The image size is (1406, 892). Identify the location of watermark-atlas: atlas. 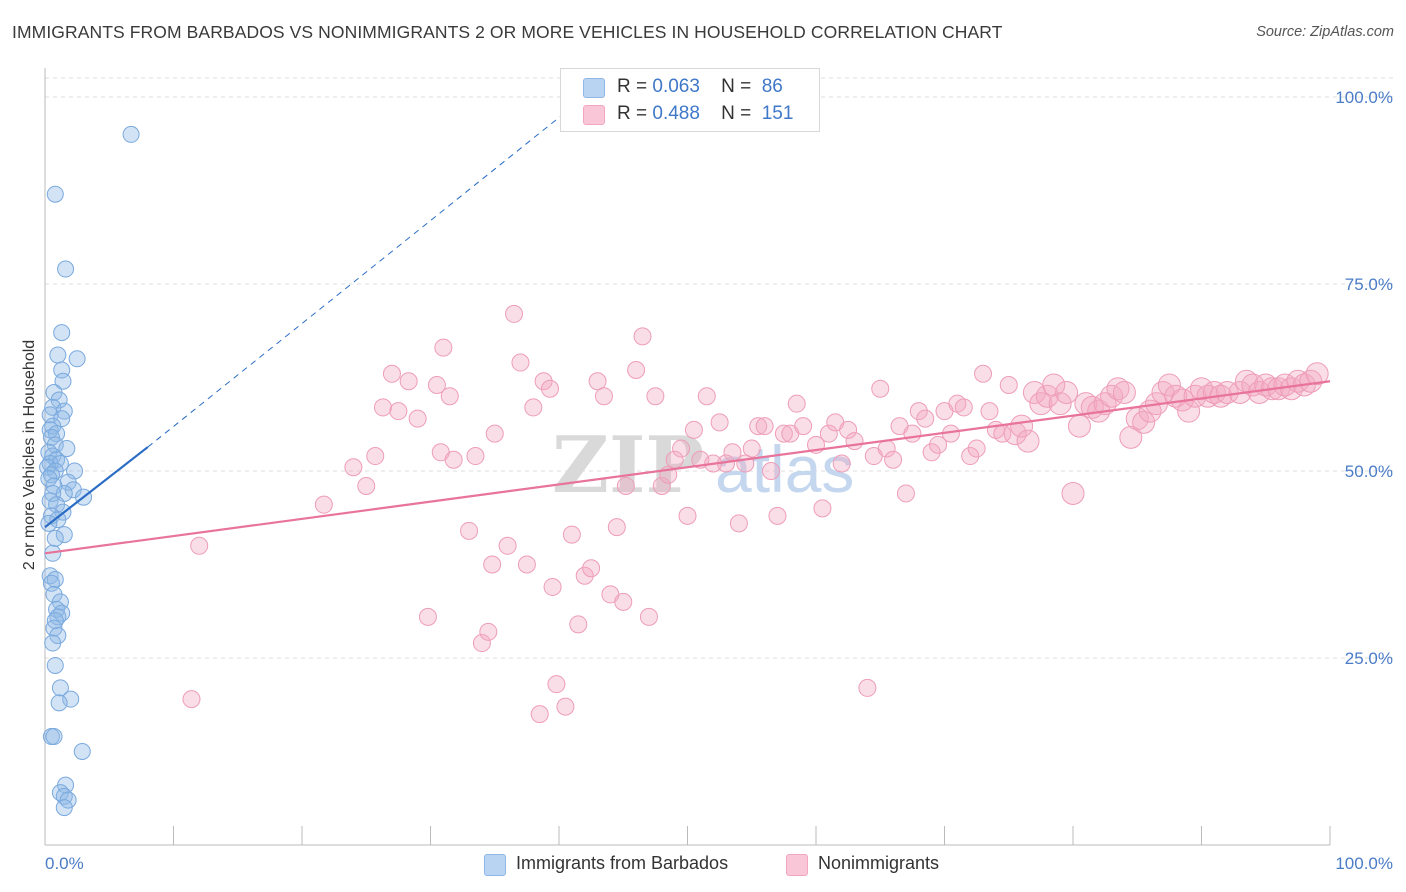
(784, 469).